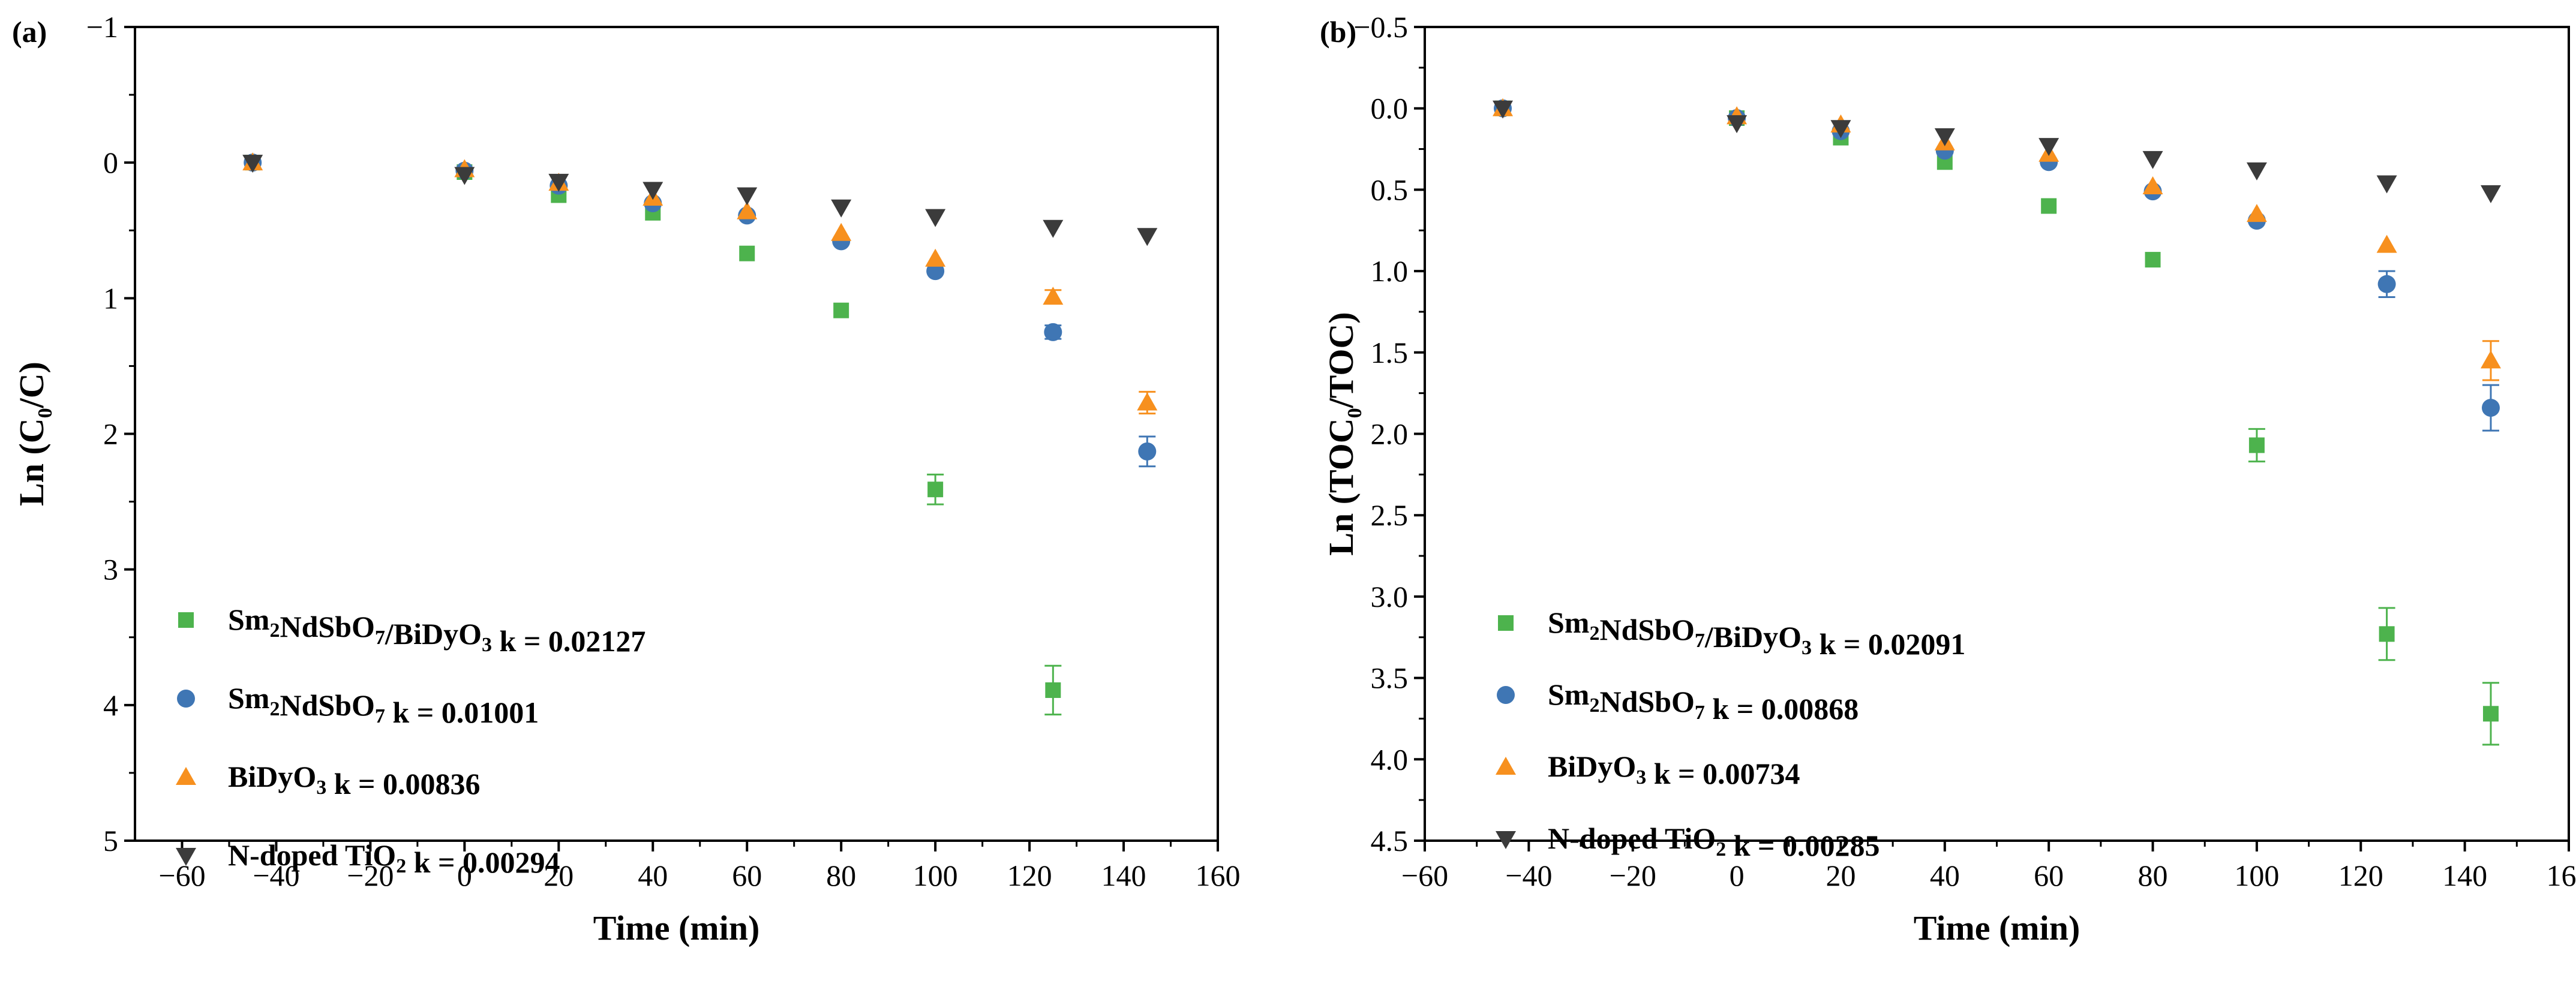 This screenshot has width=2576, height=984. I want to click on panel-a-x-axis-title: Time (min), so click(677, 927).